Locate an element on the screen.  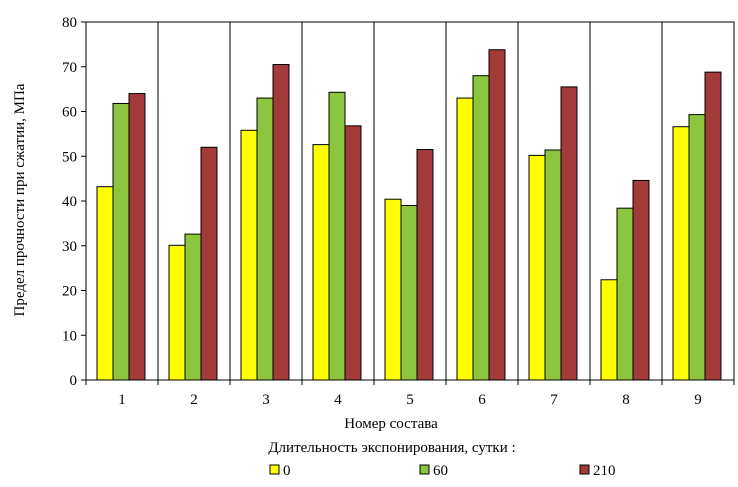
legend-label: 60 is located at coordinates (440, 471).